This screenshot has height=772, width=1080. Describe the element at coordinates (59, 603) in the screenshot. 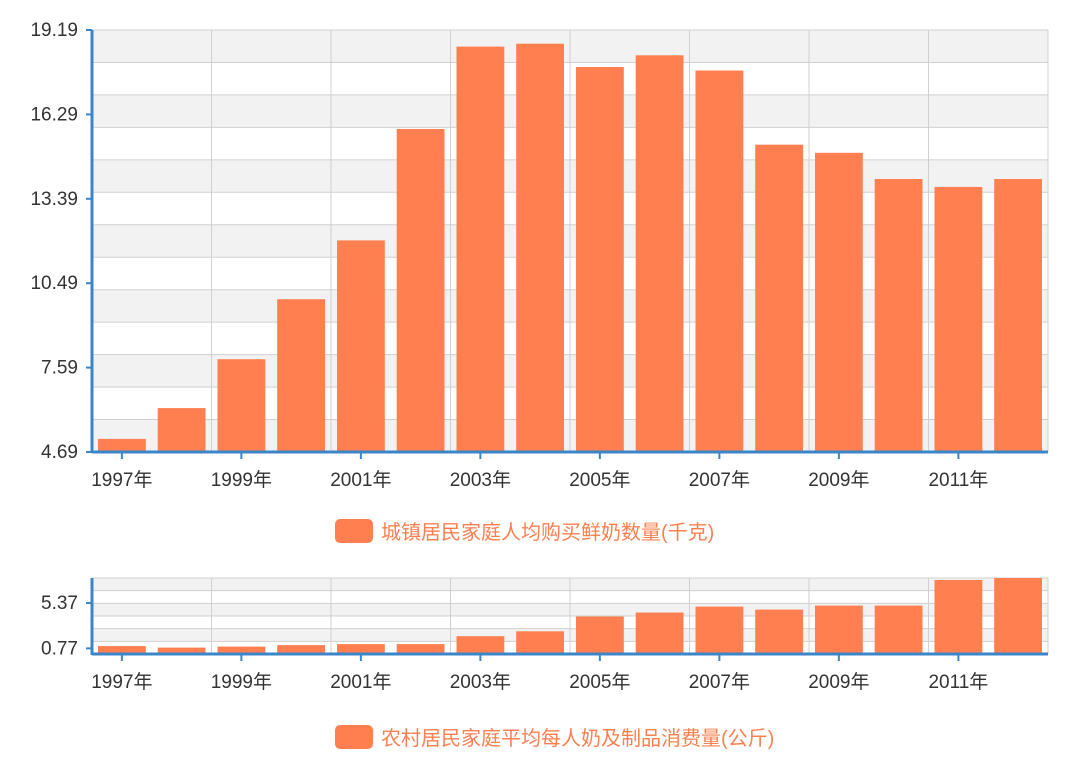

I see `y-tick-label: 5.37` at that location.